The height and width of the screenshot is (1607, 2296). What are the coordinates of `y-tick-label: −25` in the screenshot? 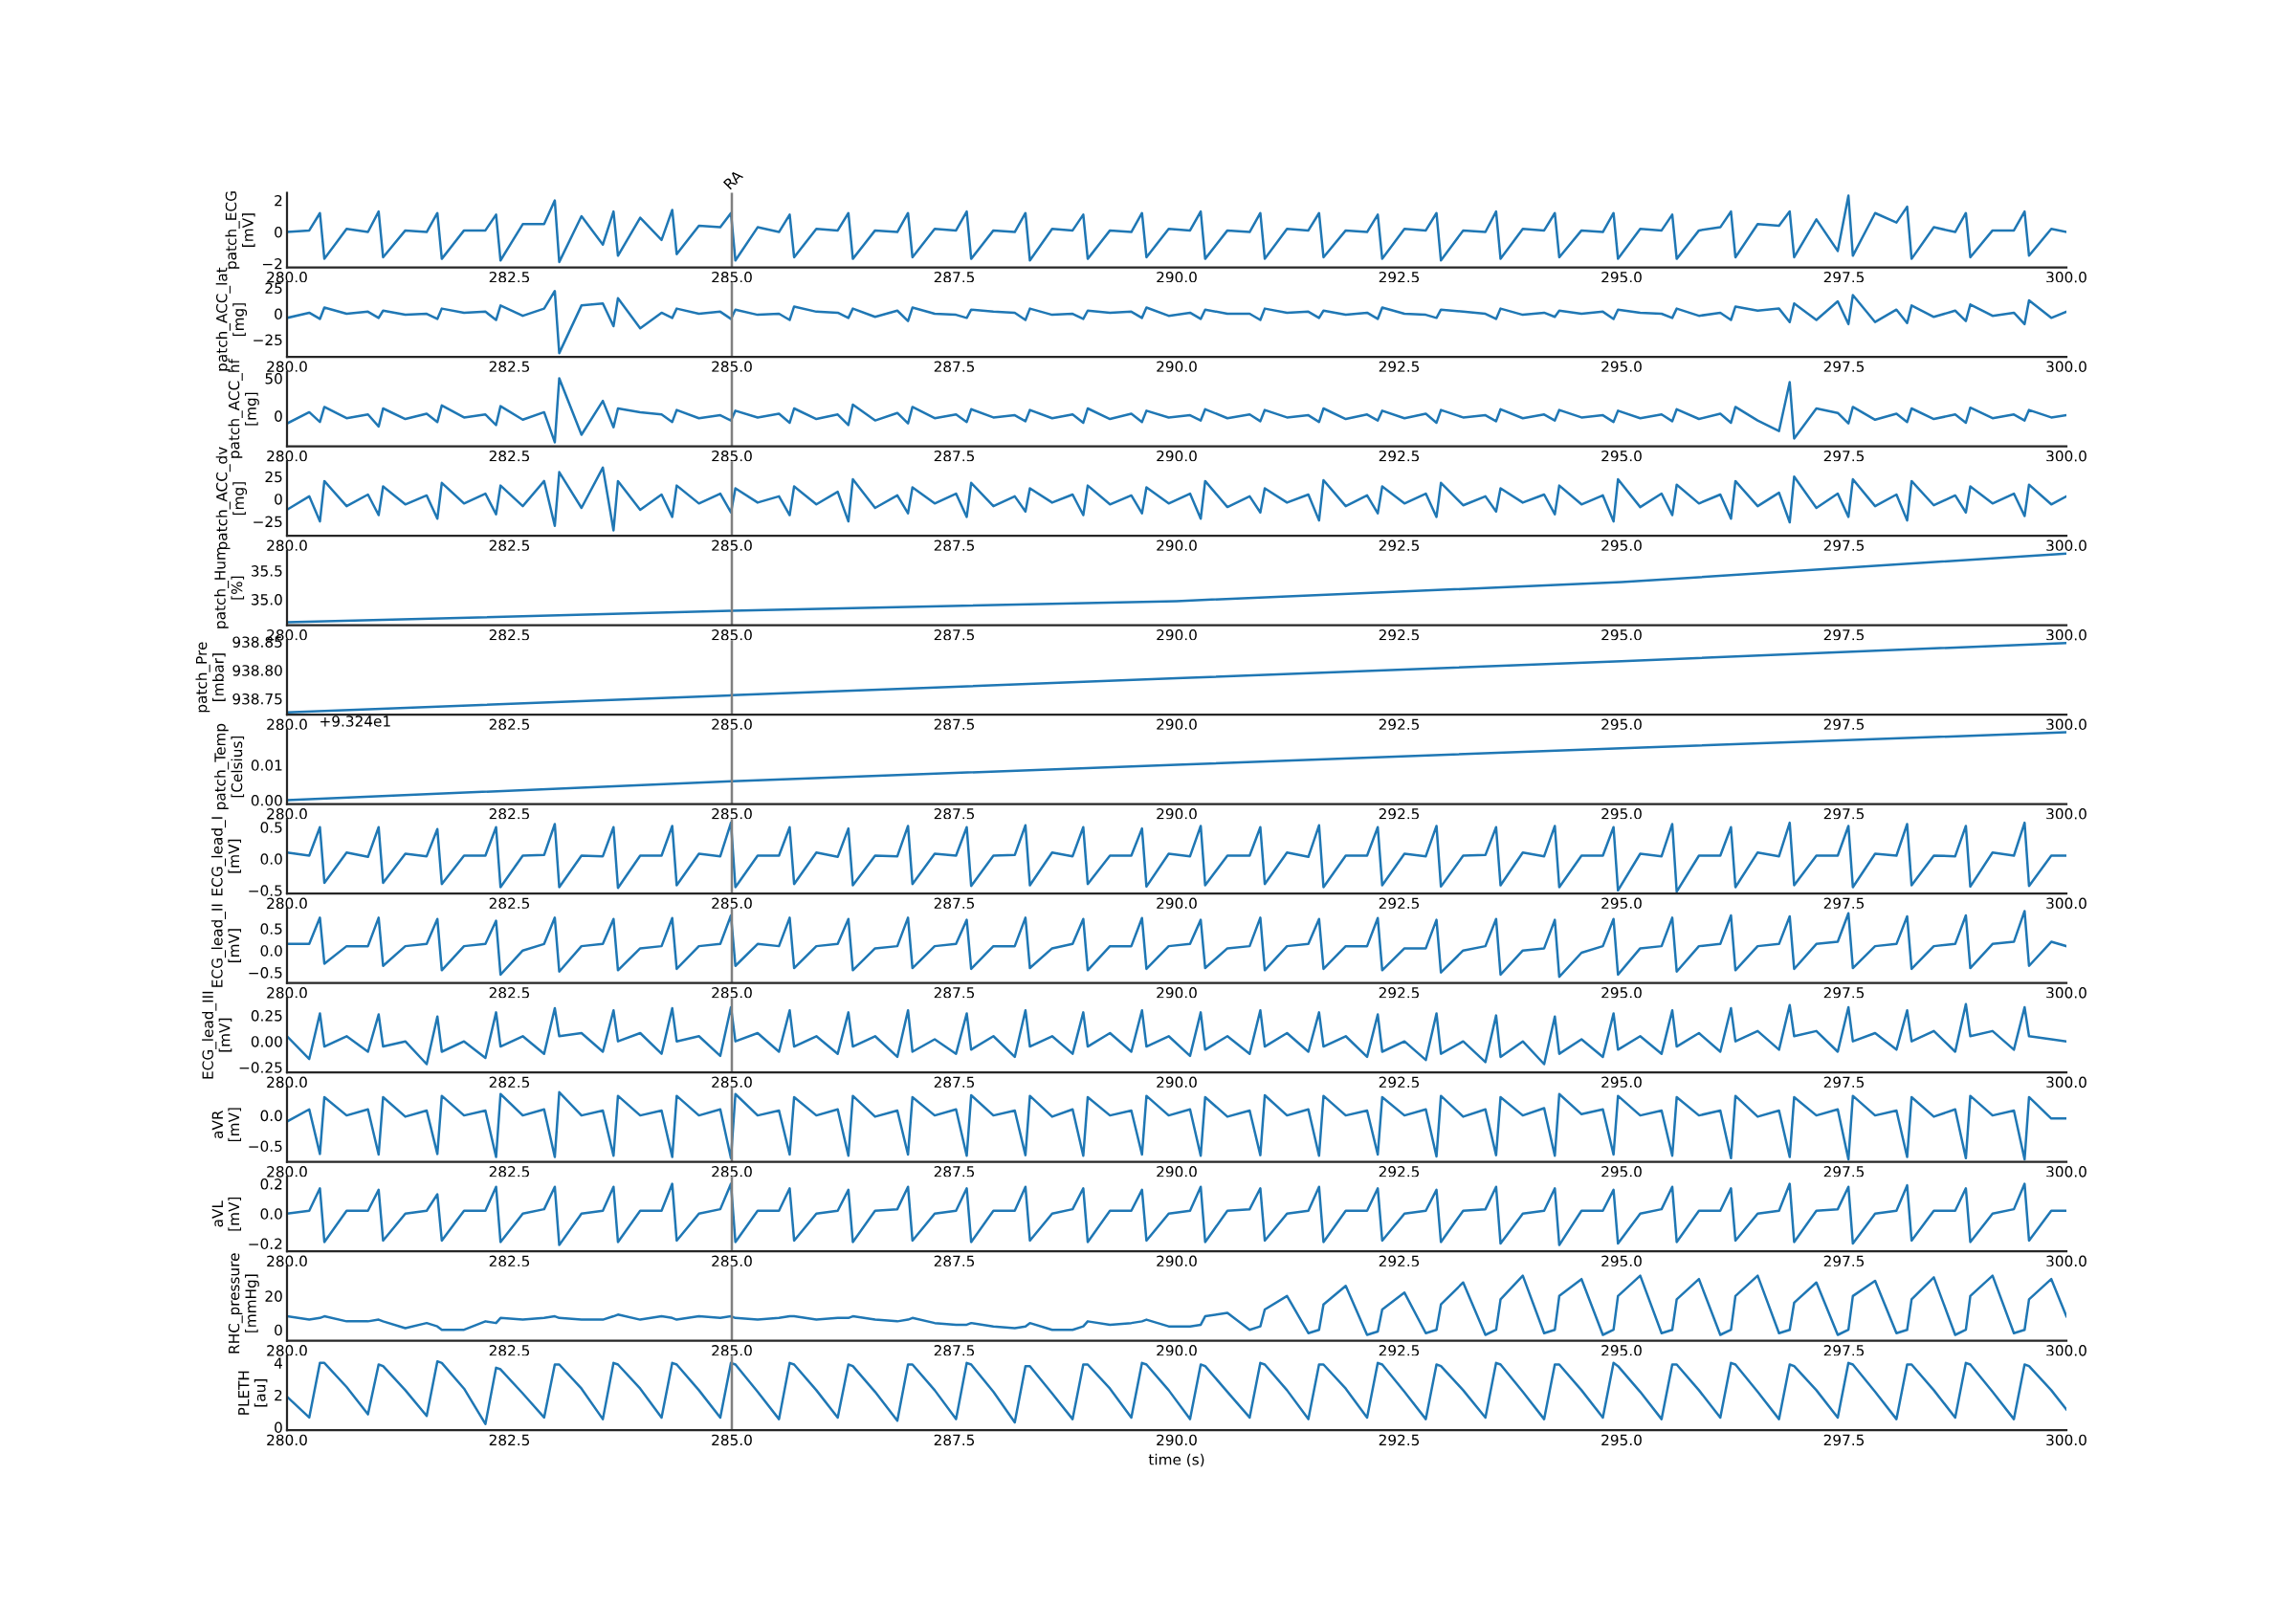 It's located at (268, 522).